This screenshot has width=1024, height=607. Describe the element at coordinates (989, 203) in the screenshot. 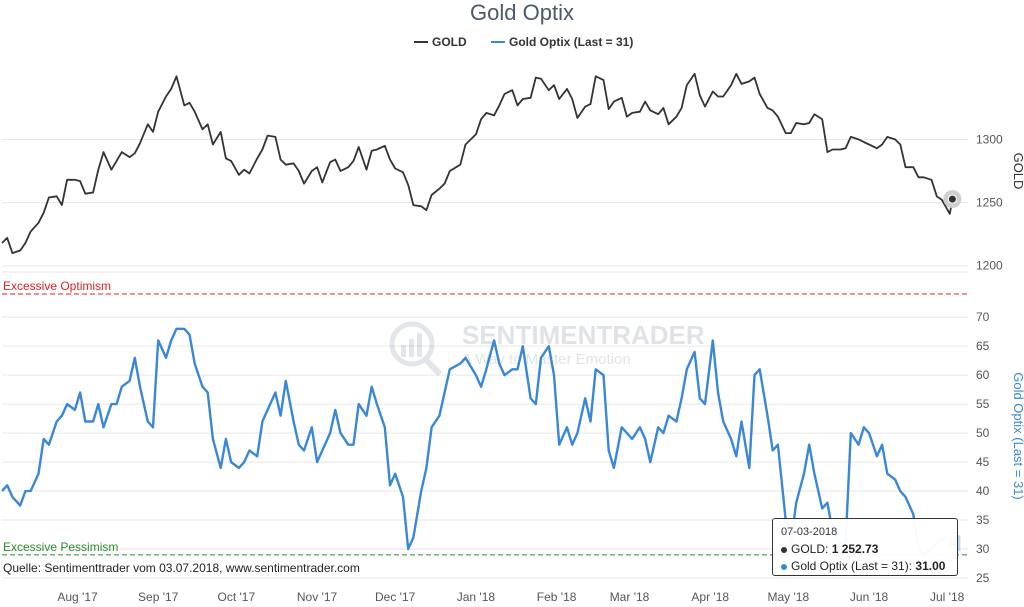

I see `y-tick-label: 1250` at that location.